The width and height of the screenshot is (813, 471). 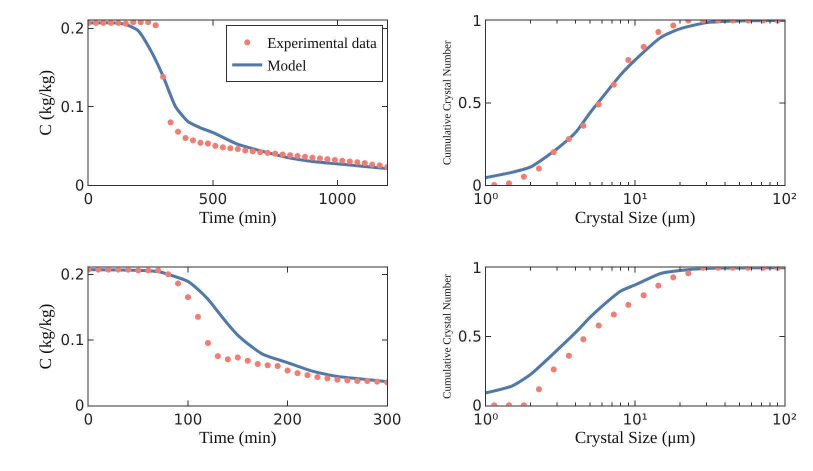 I want to click on x-tick-label: 300, so click(x=387, y=419).